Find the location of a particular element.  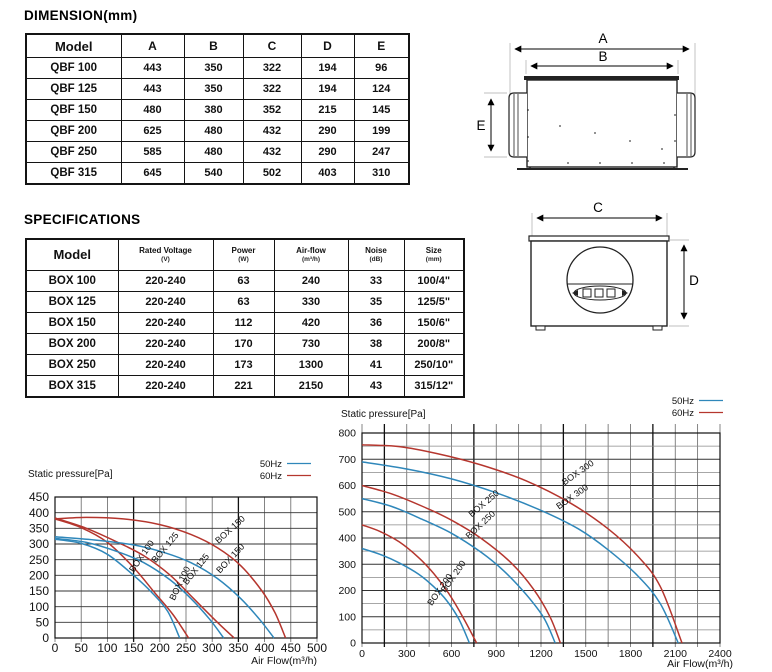

impeller-blade is located at coordinates (611, 293).